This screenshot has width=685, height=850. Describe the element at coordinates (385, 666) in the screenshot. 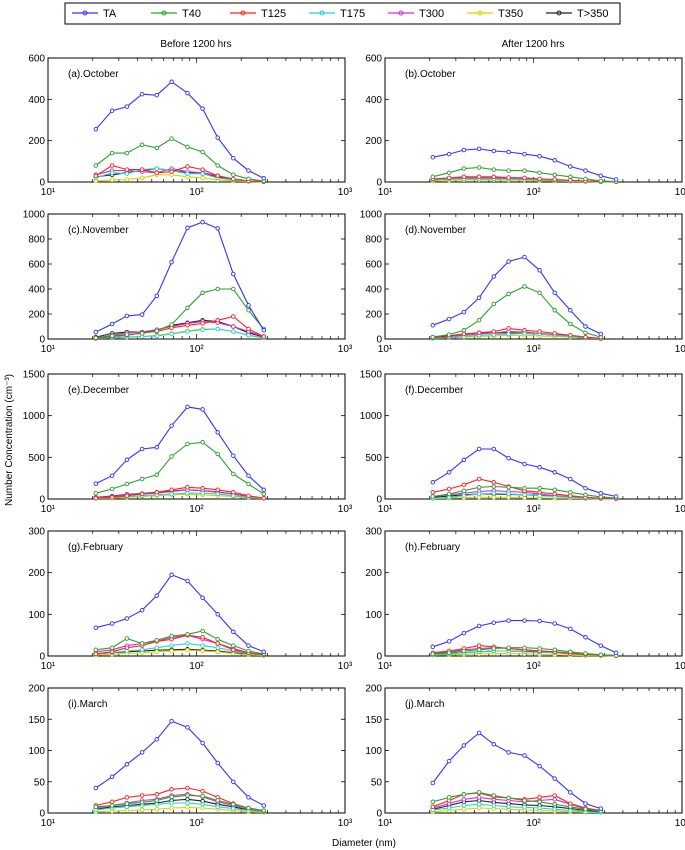

I see `x-tick-label: 10¹` at that location.